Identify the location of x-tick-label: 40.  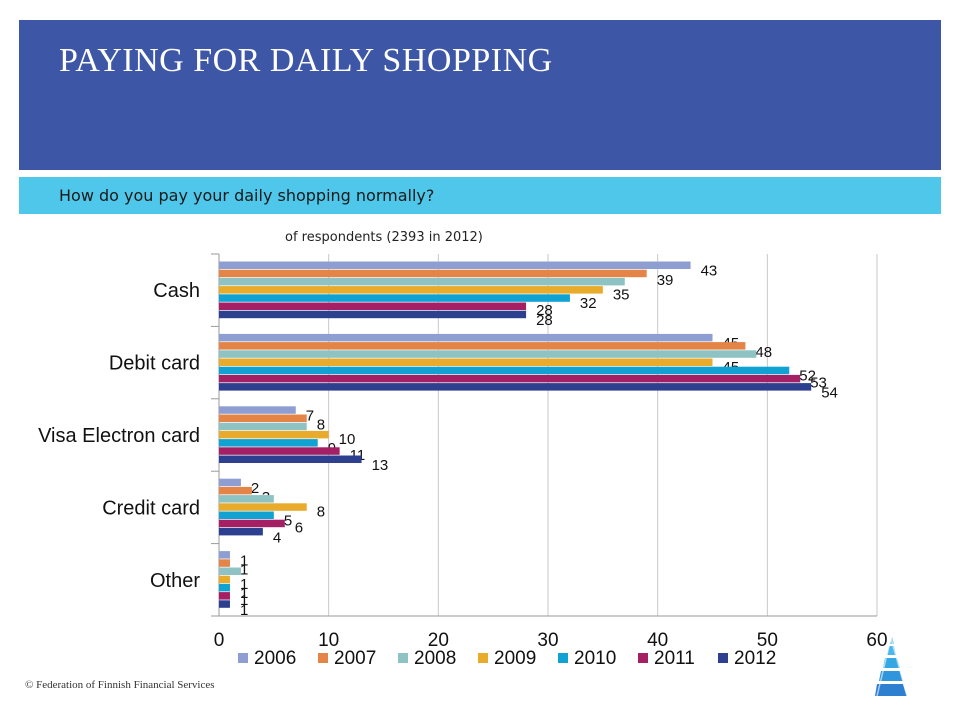
(657, 640).